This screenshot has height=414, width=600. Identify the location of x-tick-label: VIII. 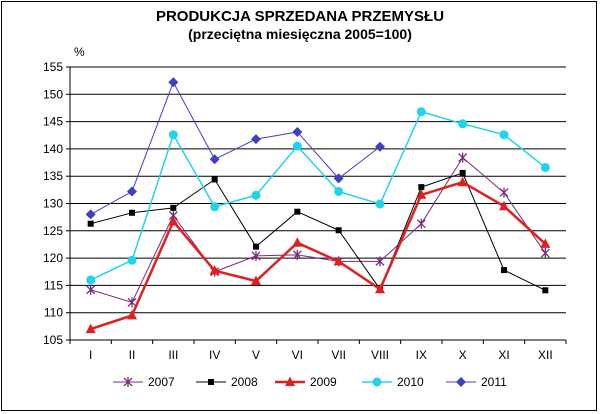
(380, 355).